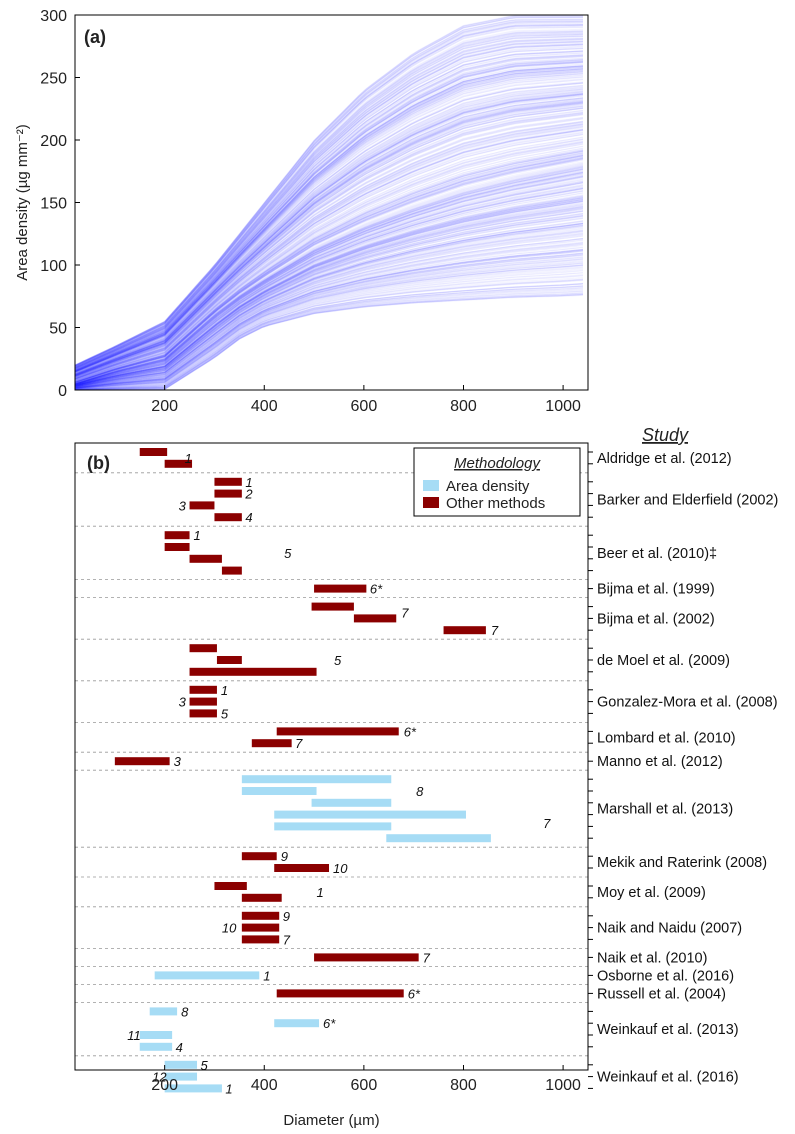  I want to click on x-tick-label: 800, so click(463, 406).